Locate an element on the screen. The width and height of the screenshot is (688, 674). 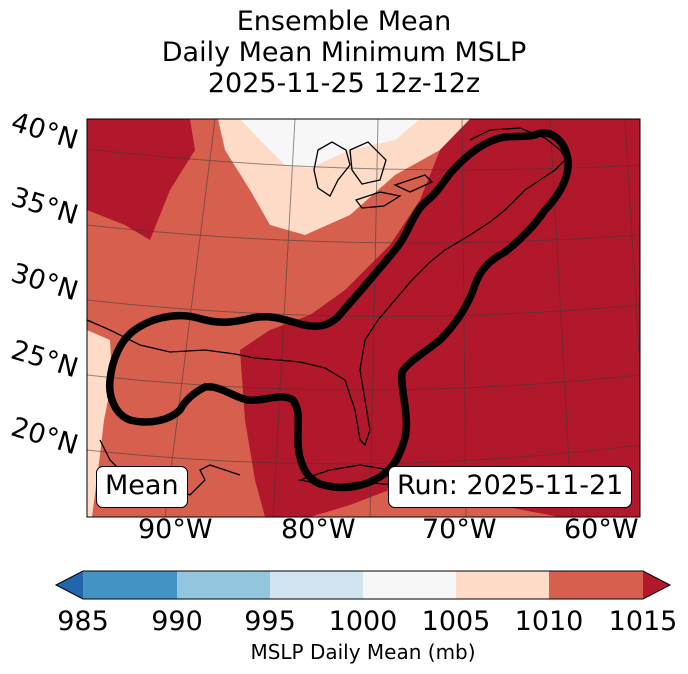
colorbar-tick-1000: 1000 is located at coordinates (363, 621).